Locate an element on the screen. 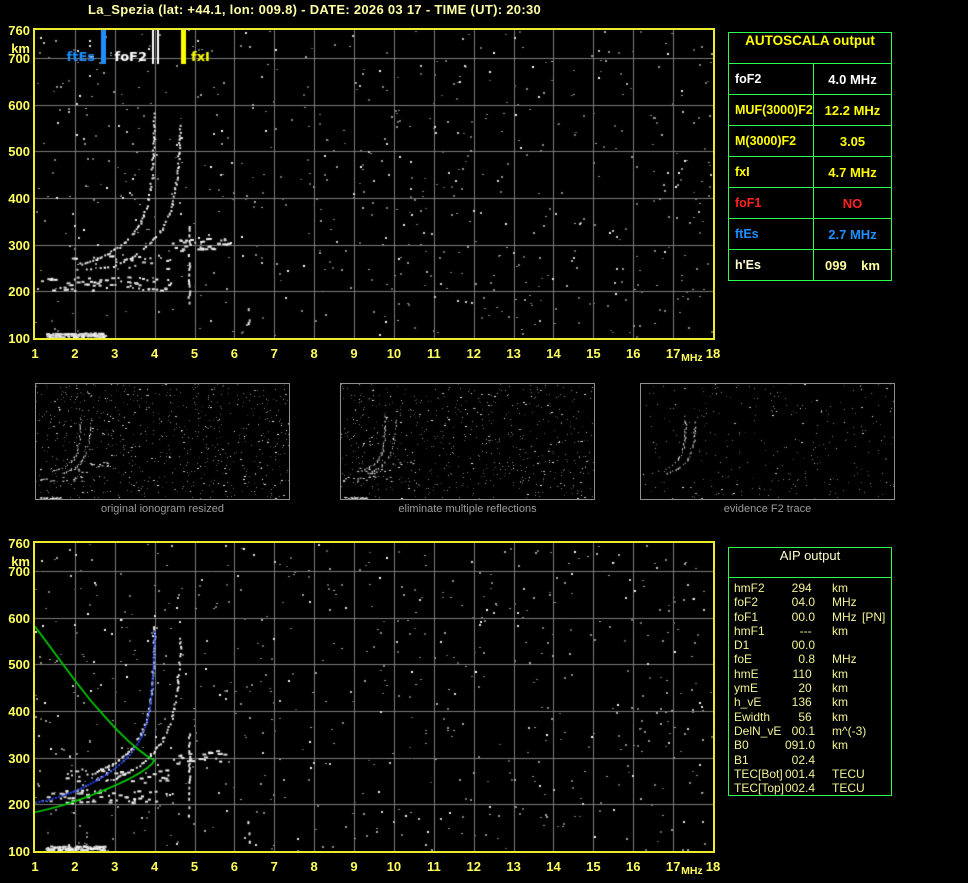 The height and width of the screenshot is (883, 968). aip-row-value: 00.0 is located at coordinates (803, 616).